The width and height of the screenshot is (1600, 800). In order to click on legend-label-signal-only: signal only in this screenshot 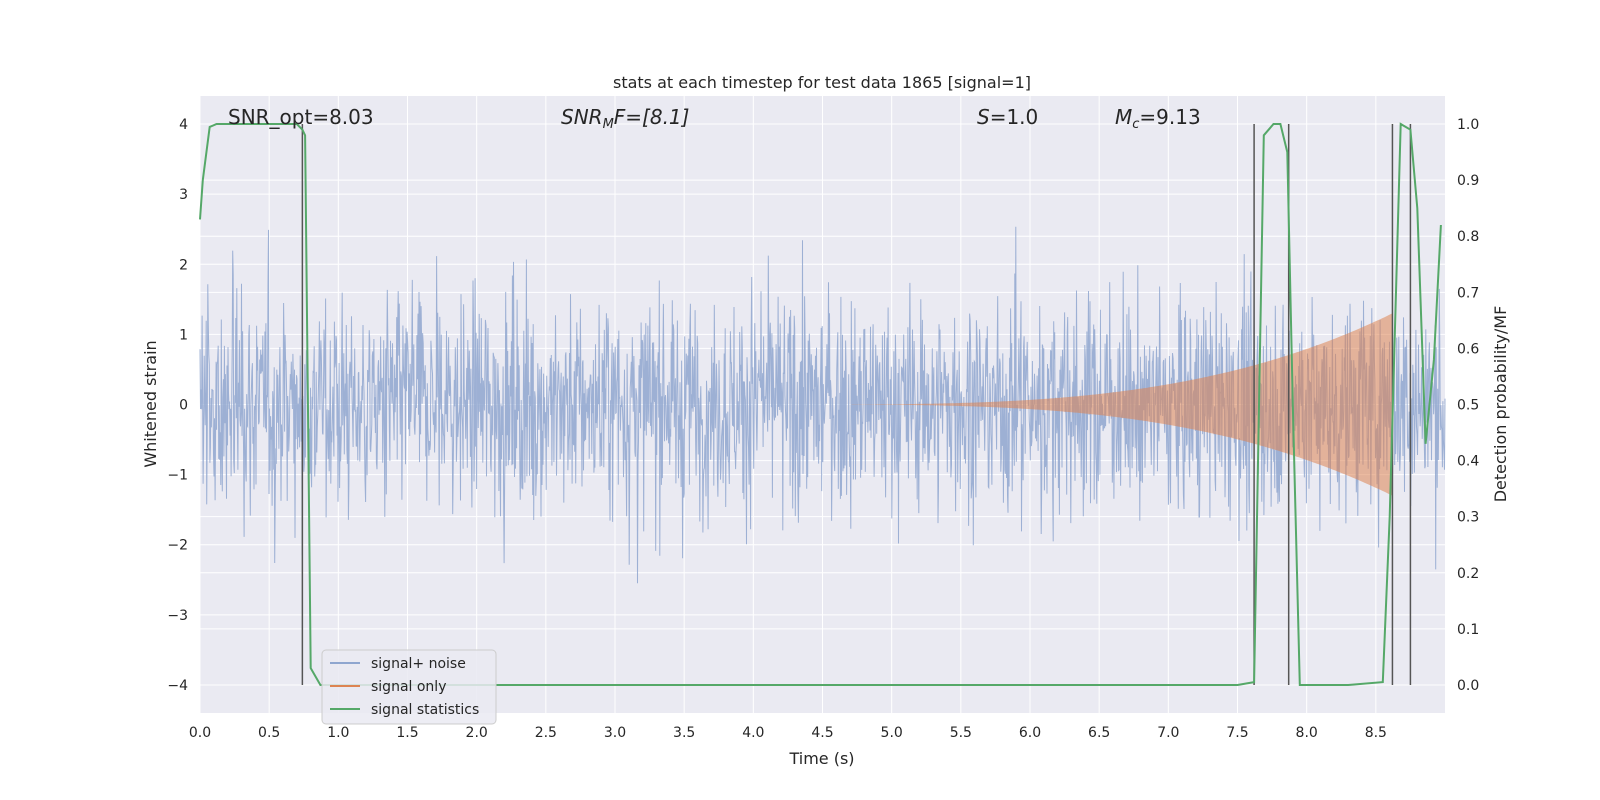, I will do `click(408, 687)`.